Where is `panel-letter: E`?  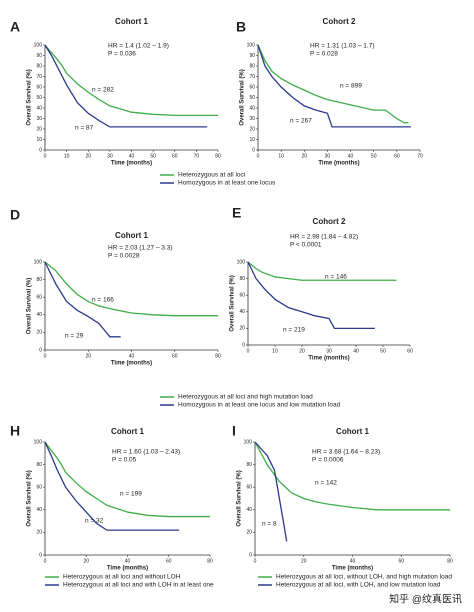 panel-letter: E is located at coordinates (236, 213).